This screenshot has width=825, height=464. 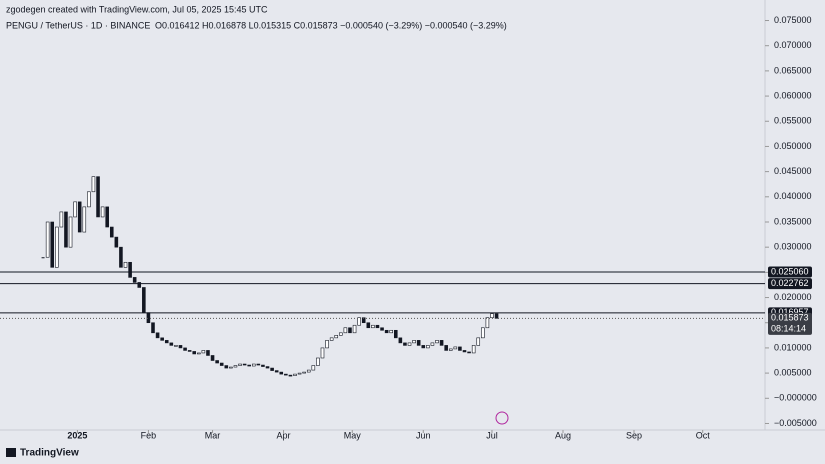 I want to click on last-price-box, so click(x=790, y=323).